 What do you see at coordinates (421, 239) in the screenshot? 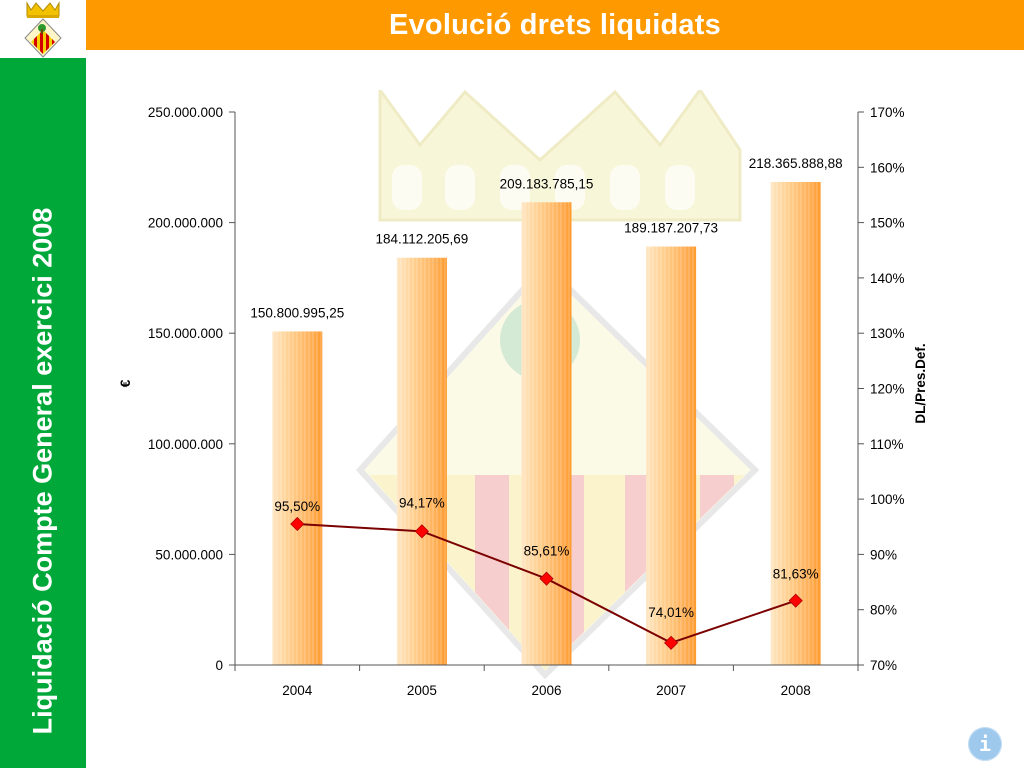
I see `bar-value-label: 184.112.205,69` at bounding box center [421, 239].